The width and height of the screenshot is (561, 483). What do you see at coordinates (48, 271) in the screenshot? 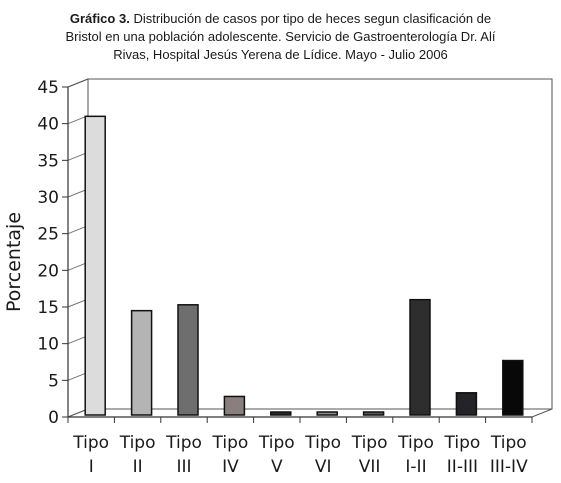
I see `y-tick-label: 20` at bounding box center [48, 271].